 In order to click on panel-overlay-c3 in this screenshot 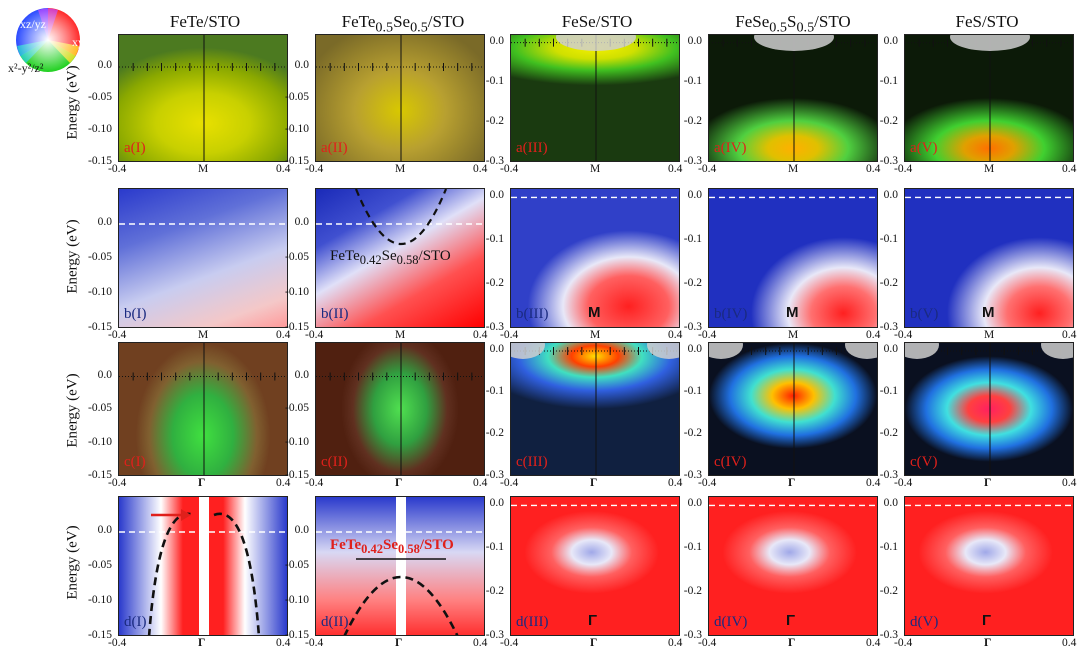, I will do `click(595, 409)`.